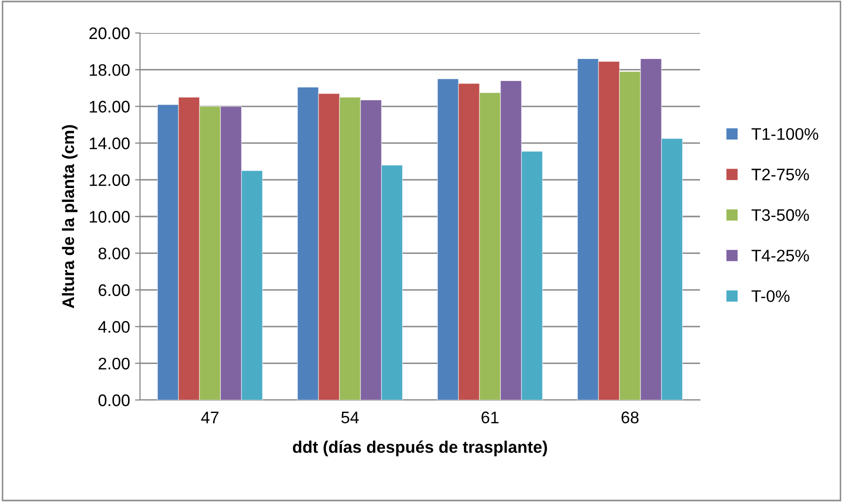 This screenshot has height=502, width=843. What do you see at coordinates (114, 290) in the screenshot?
I see `y-tick-label: 6.00` at bounding box center [114, 290].